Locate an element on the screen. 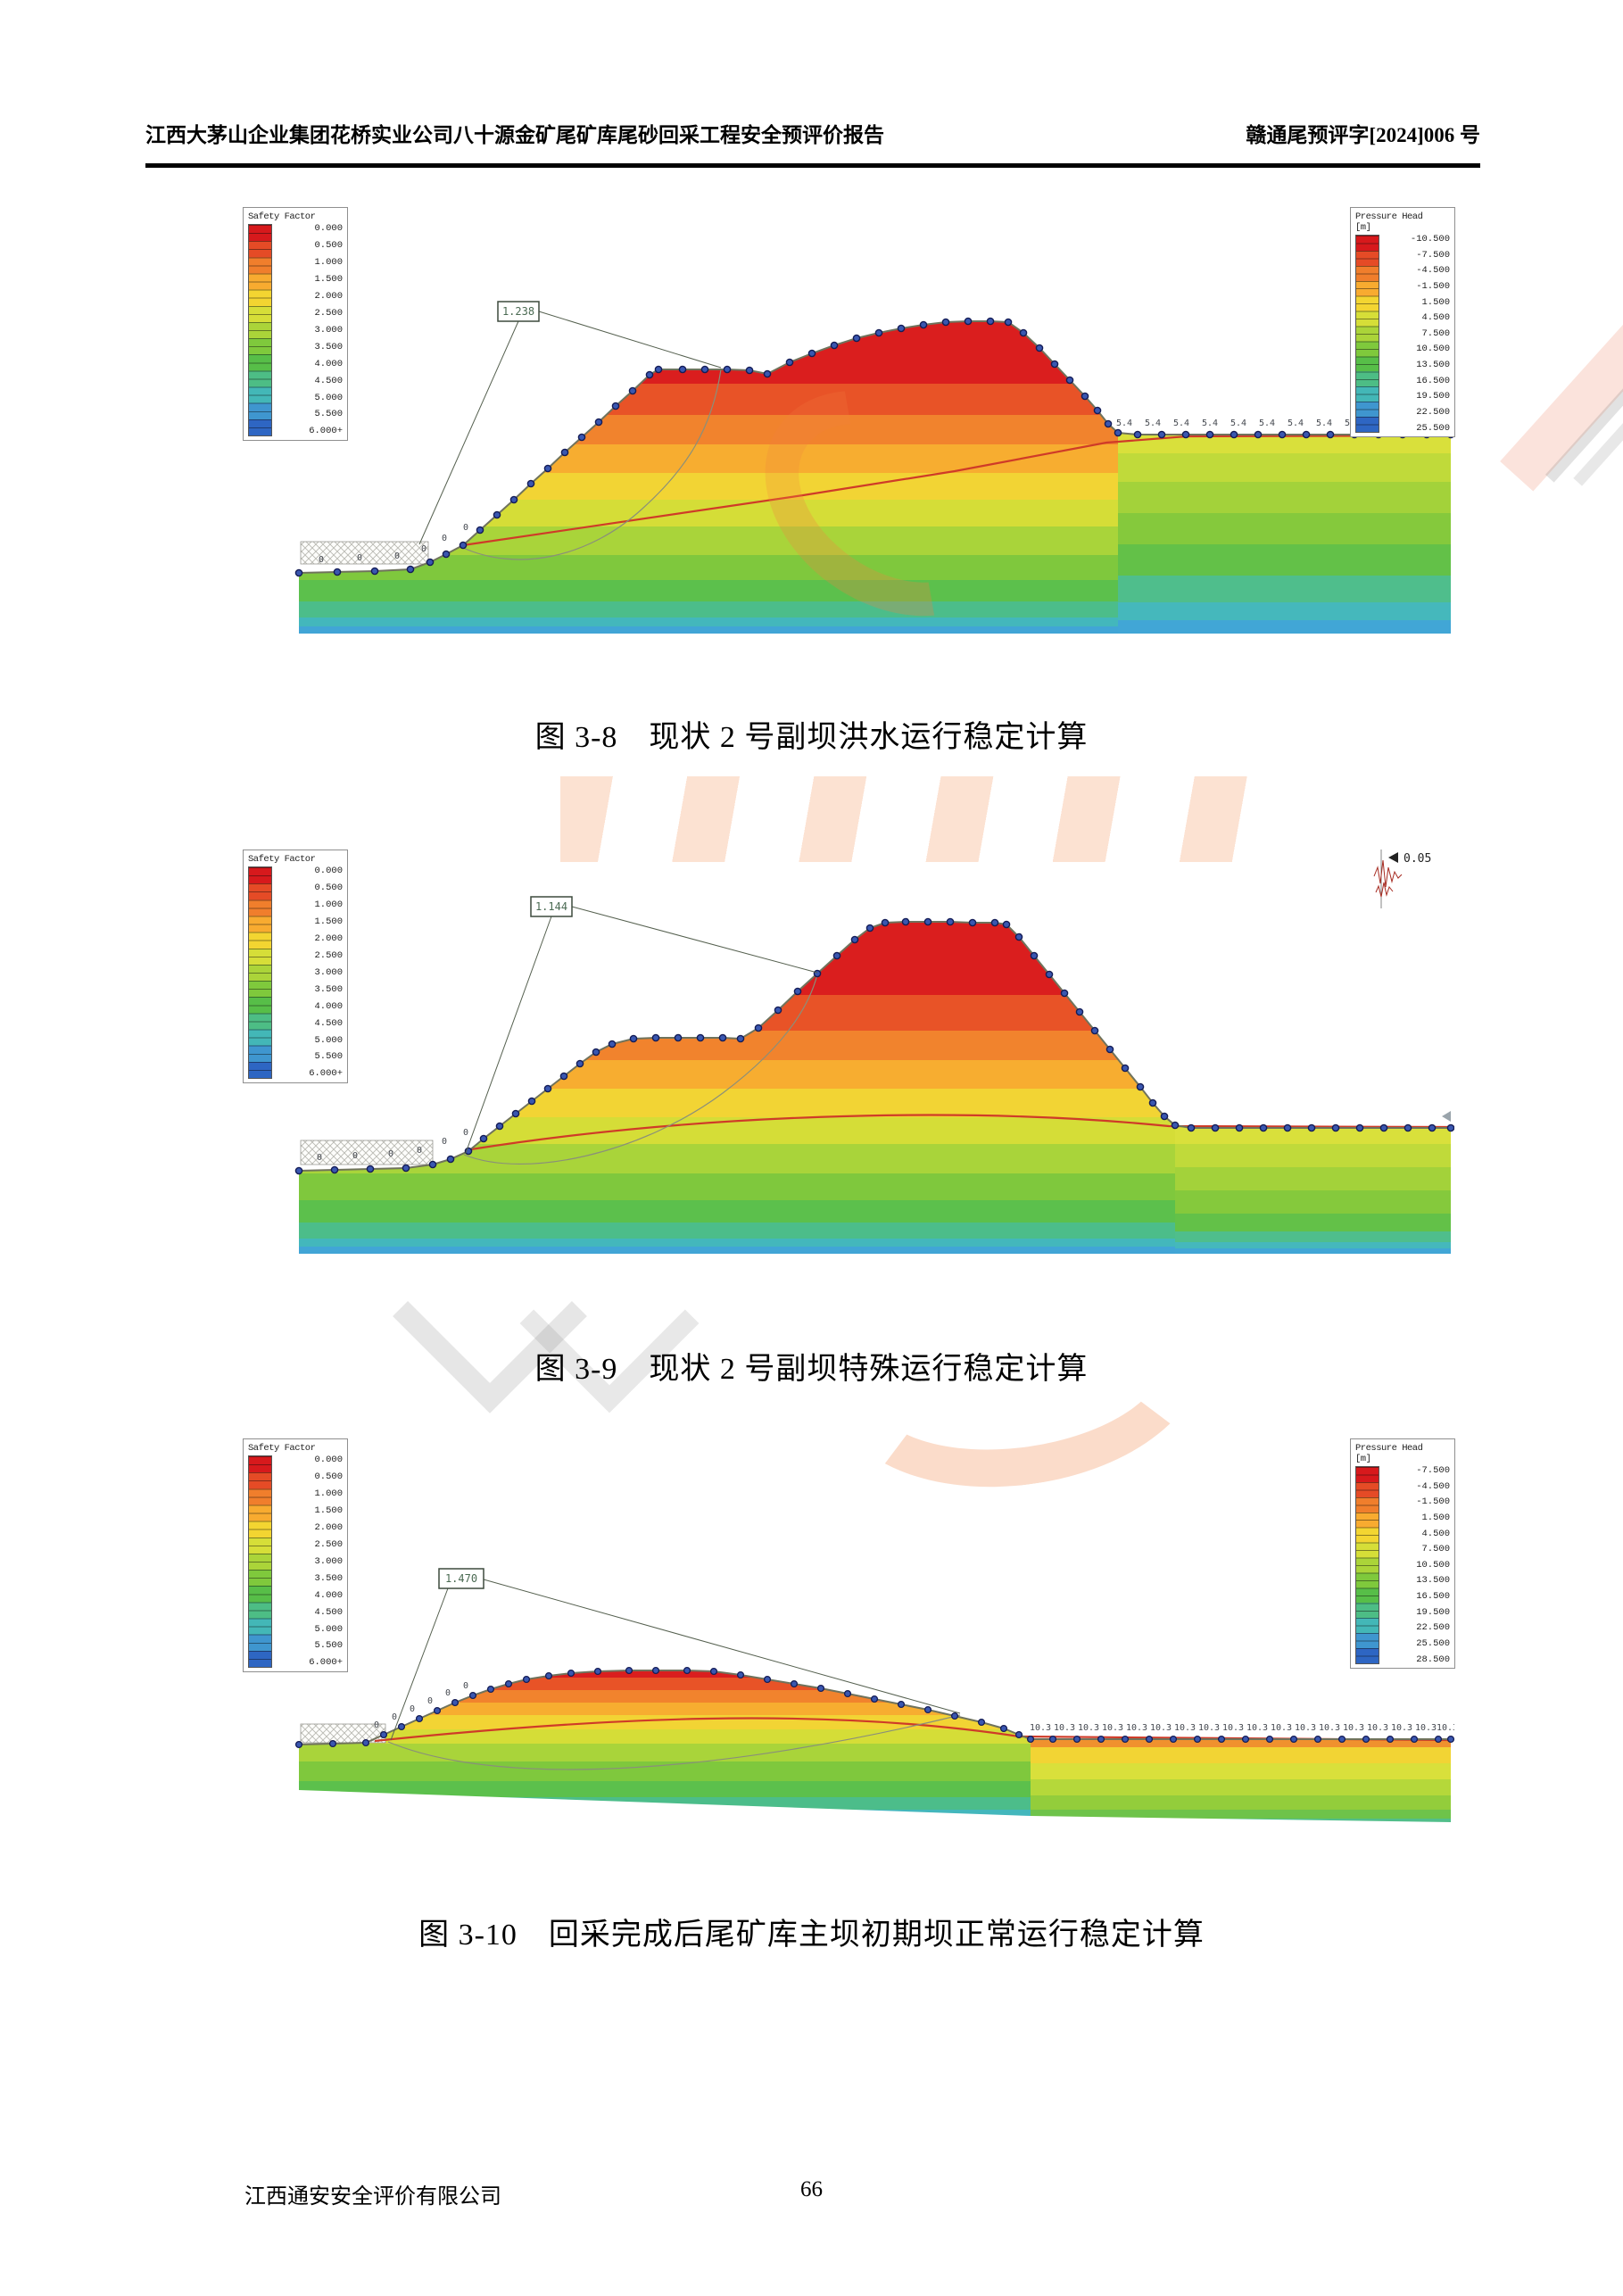 This screenshot has width=1623, height=2296. legend-unit: [m] is located at coordinates (1363, 1459).